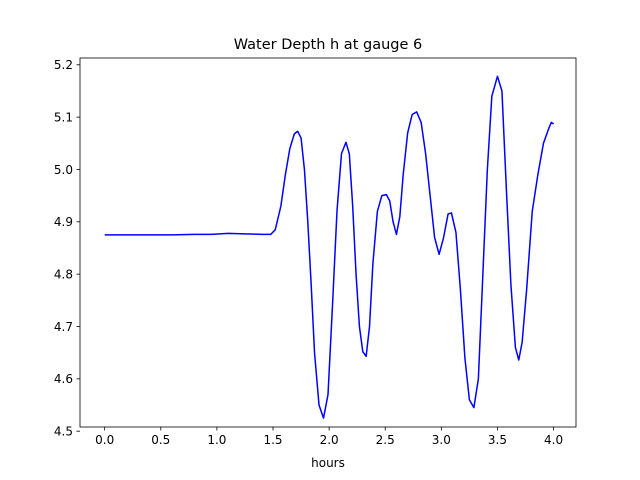 Image resolution: width=640 pixels, height=480 pixels. What do you see at coordinates (63, 379) in the screenshot?
I see `y-tick-label: 4.6` at bounding box center [63, 379].